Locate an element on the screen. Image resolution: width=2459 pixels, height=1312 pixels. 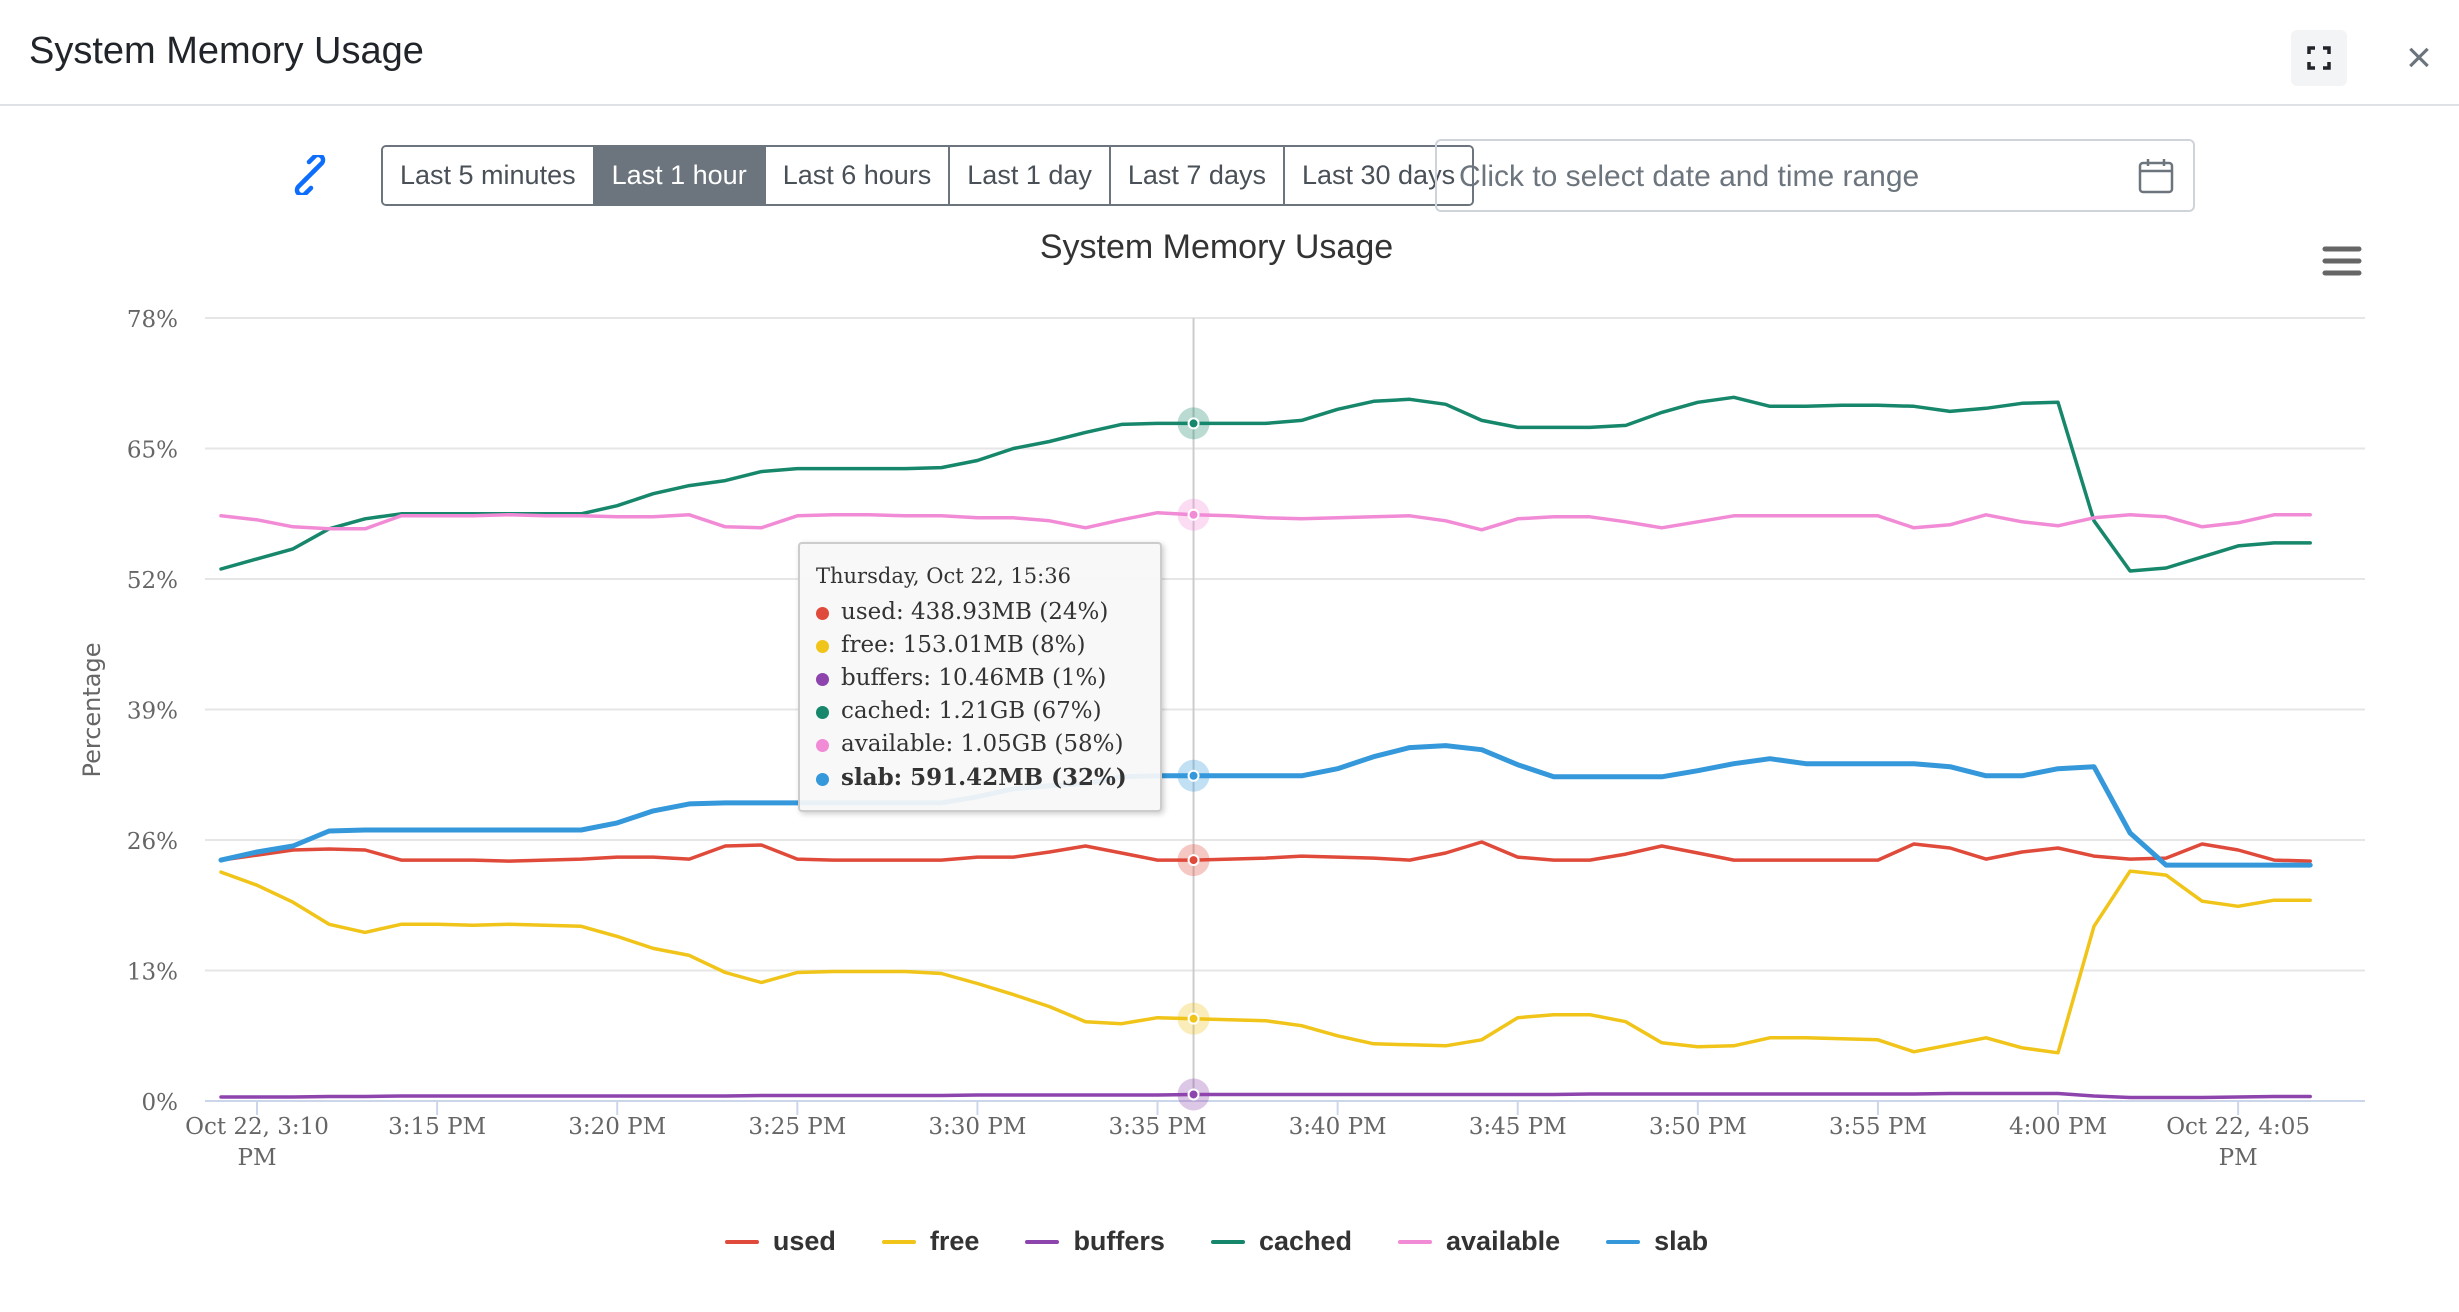
range-button-last-5-minutes: Last 5 minutes is located at coordinates (489, 175).